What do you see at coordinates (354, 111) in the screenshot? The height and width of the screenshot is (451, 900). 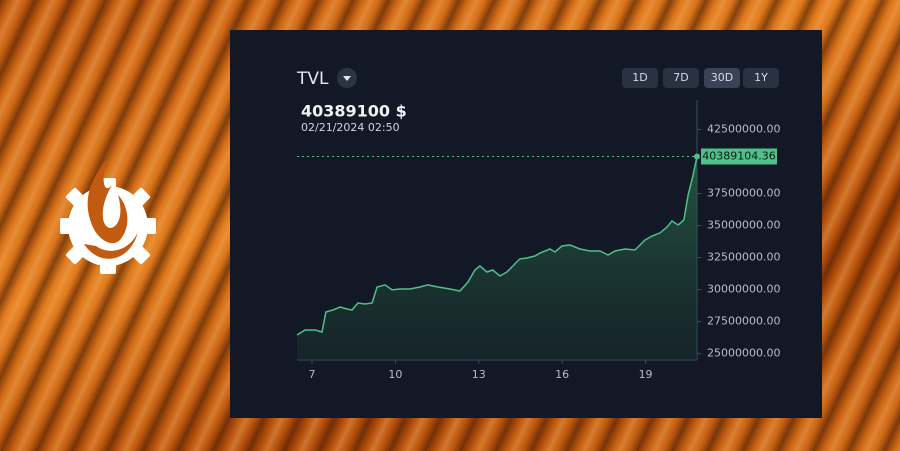 I see `header-value: 40389100 $` at bounding box center [354, 111].